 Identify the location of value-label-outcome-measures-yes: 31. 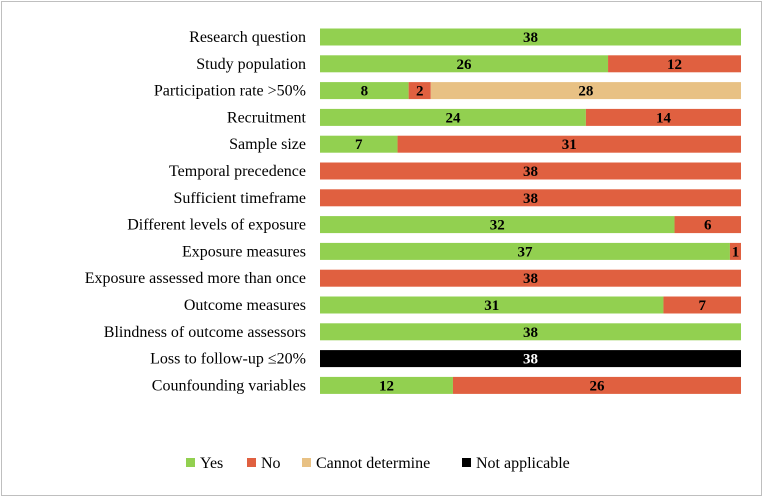
(491, 306).